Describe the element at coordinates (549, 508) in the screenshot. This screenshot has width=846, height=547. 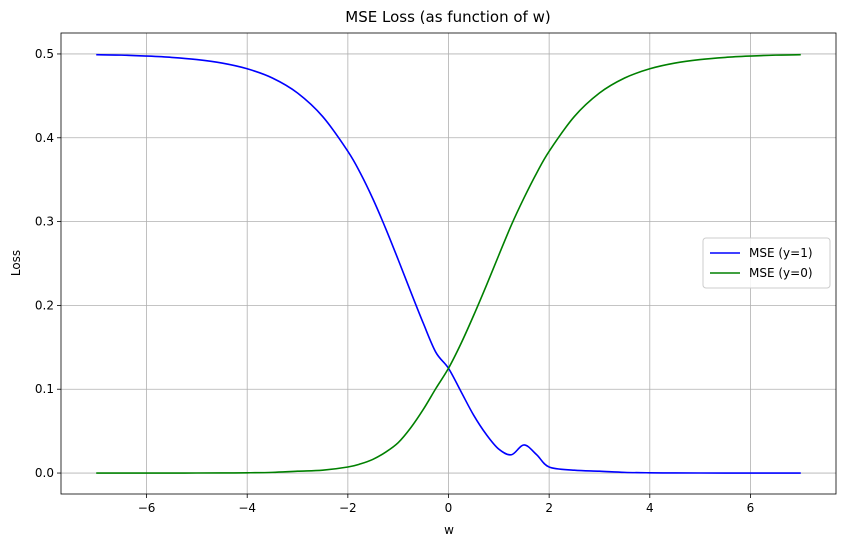
I see `x-tick-label: 2` at that location.